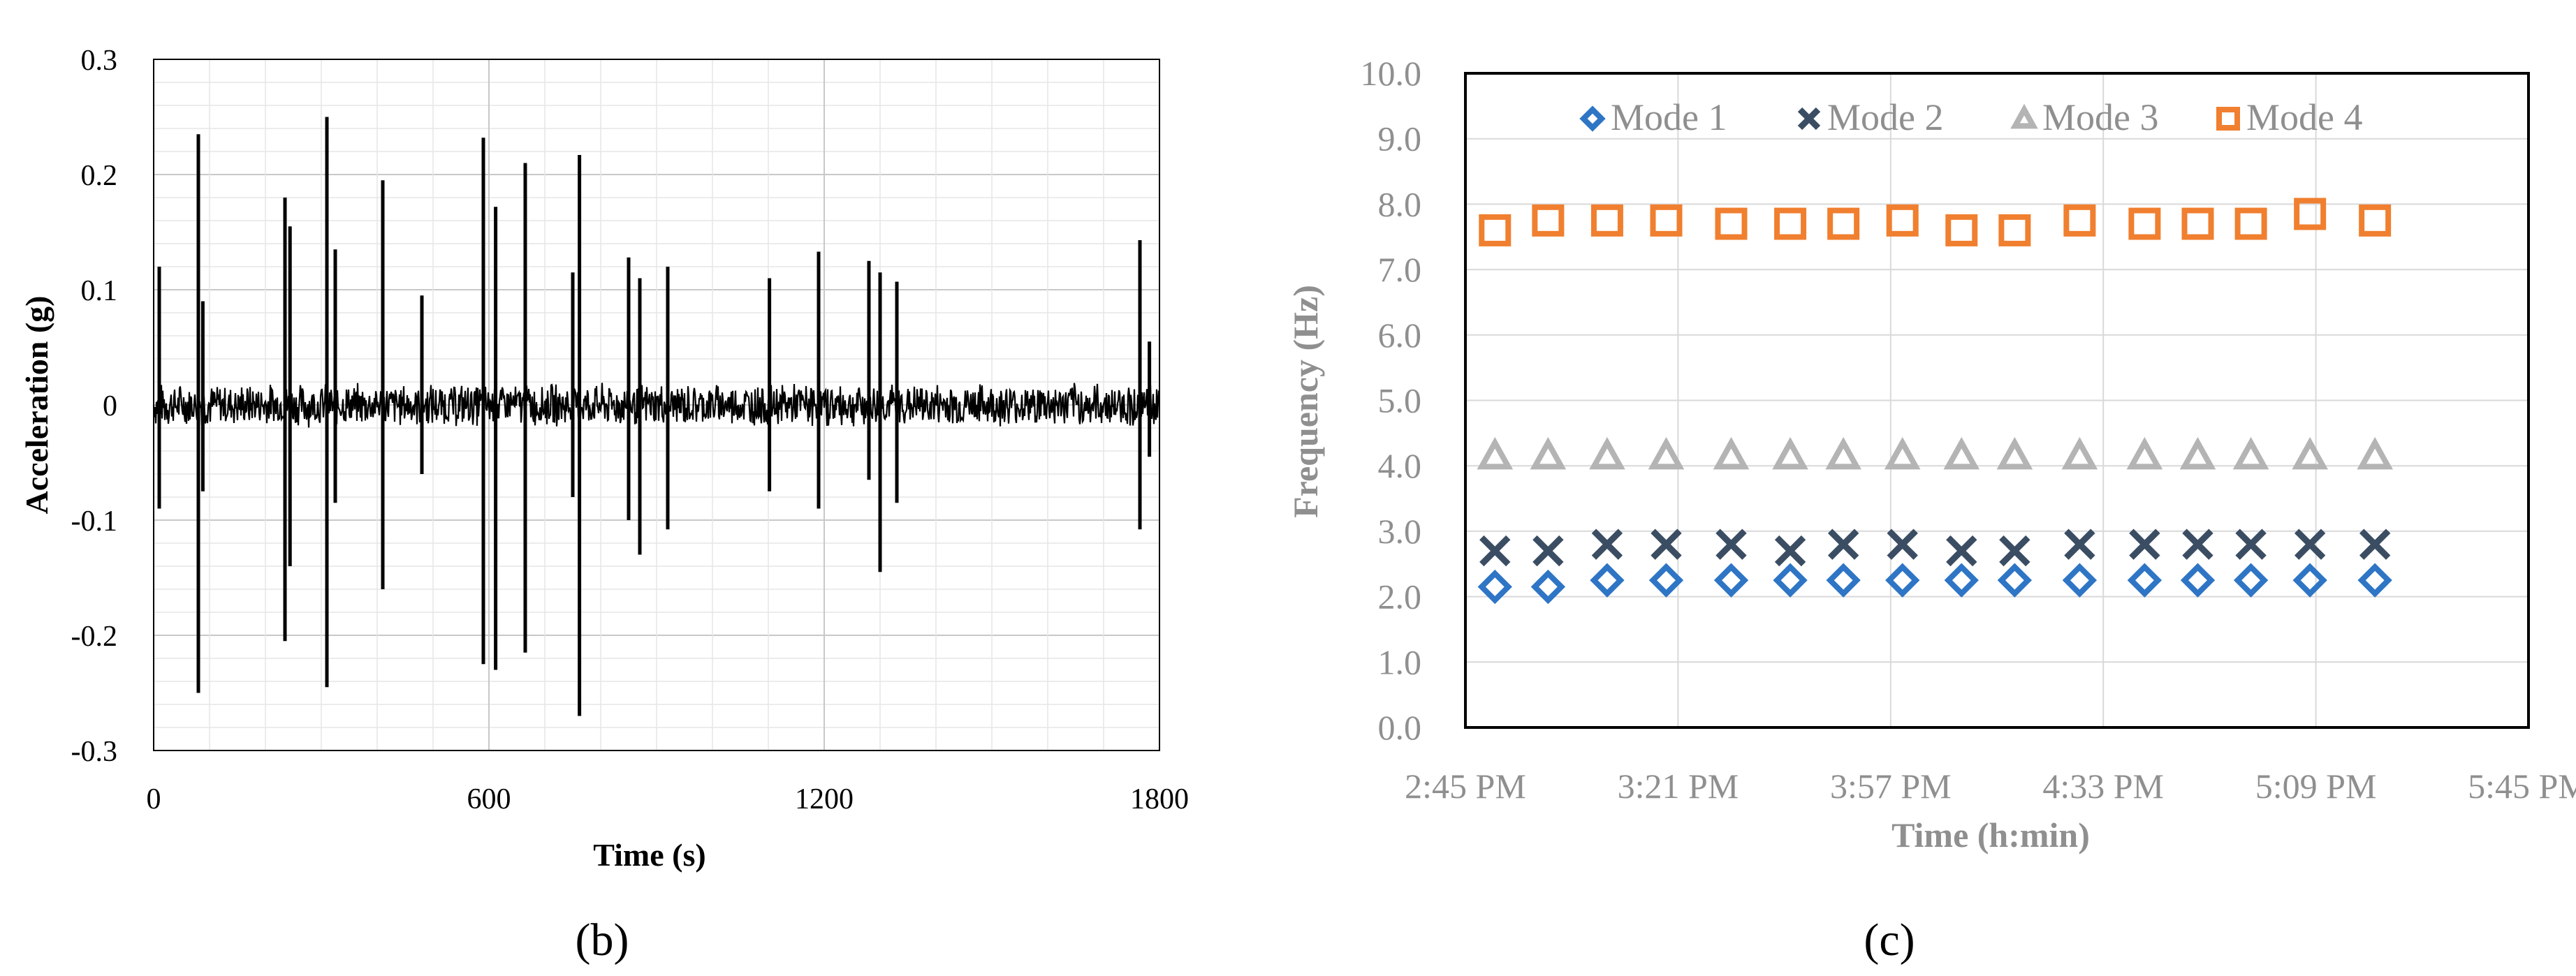 The width and height of the screenshot is (2576, 976). I want to click on frequency-y-tick-label: 0.0, so click(1400, 727).